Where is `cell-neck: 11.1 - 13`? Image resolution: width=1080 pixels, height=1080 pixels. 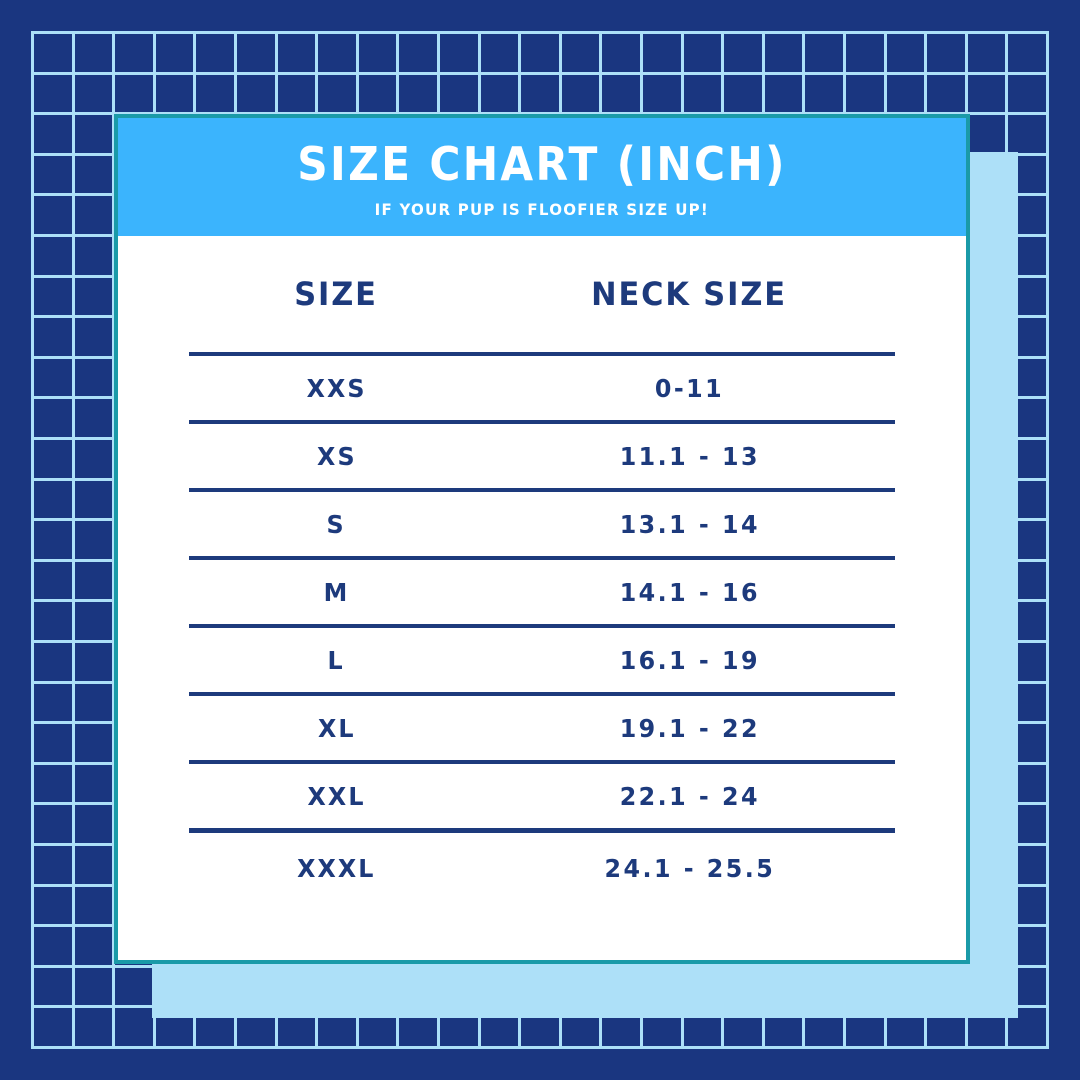 cell-neck: 11.1 - 13 is located at coordinates (689, 456).